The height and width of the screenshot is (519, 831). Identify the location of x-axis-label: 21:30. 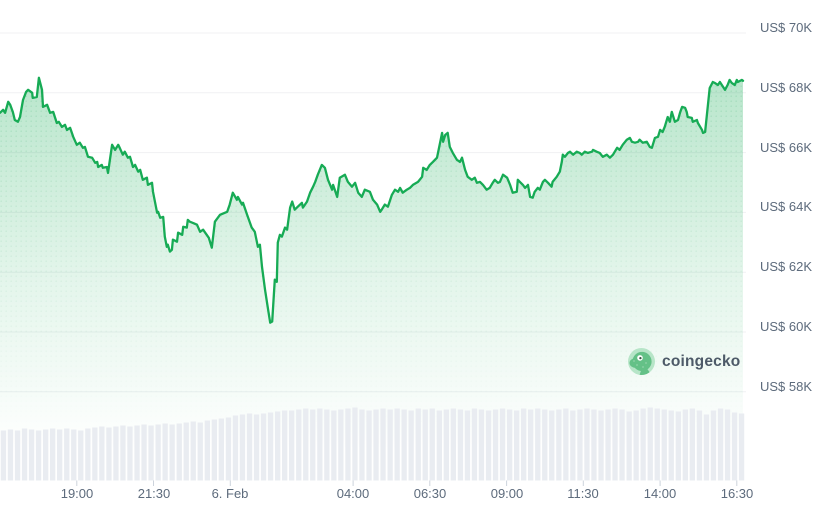
(154, 493).